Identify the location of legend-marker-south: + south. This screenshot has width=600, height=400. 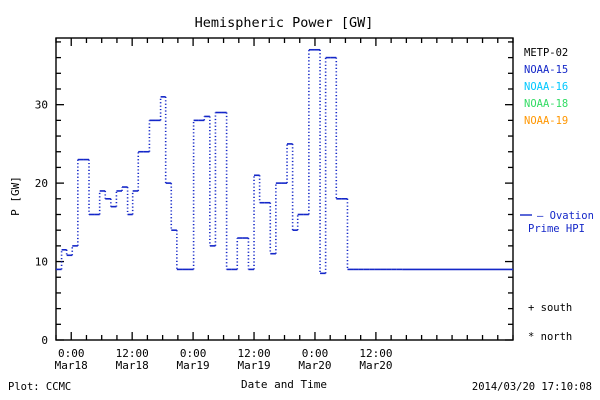
(550, 308).